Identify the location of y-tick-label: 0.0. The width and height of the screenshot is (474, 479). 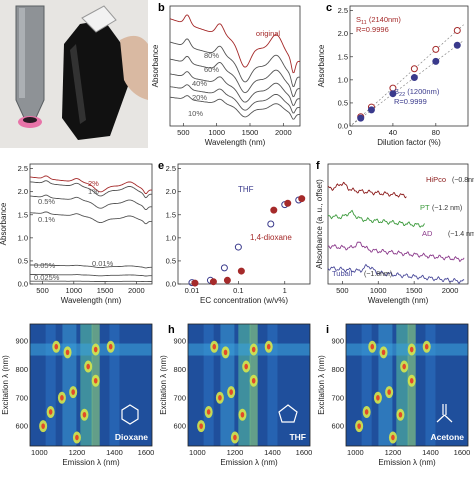
(171, 284).